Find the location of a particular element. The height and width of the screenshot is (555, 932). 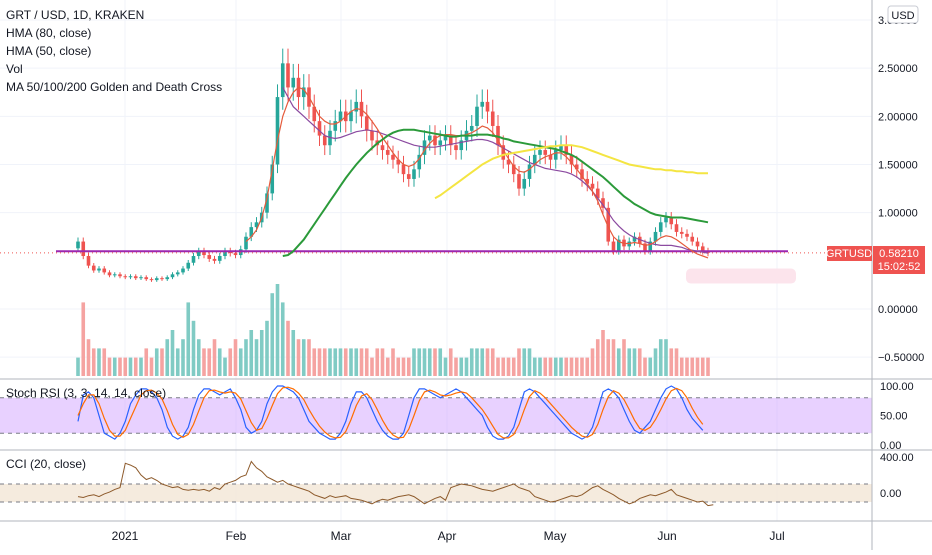

bar-countdown: 15:02:52 is located at coordinates (899, 267).